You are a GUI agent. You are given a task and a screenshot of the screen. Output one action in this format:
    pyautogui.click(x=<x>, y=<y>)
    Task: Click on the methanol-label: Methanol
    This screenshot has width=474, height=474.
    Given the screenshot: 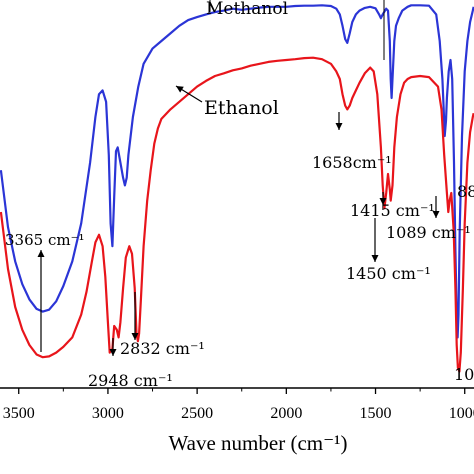 What is the action you would take?
    pyautogui.click(x=247, y=9)
    